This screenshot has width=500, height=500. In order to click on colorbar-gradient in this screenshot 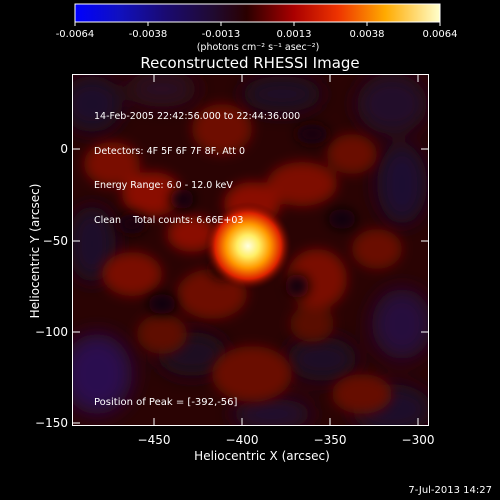, I will do `click(257, 13)`.